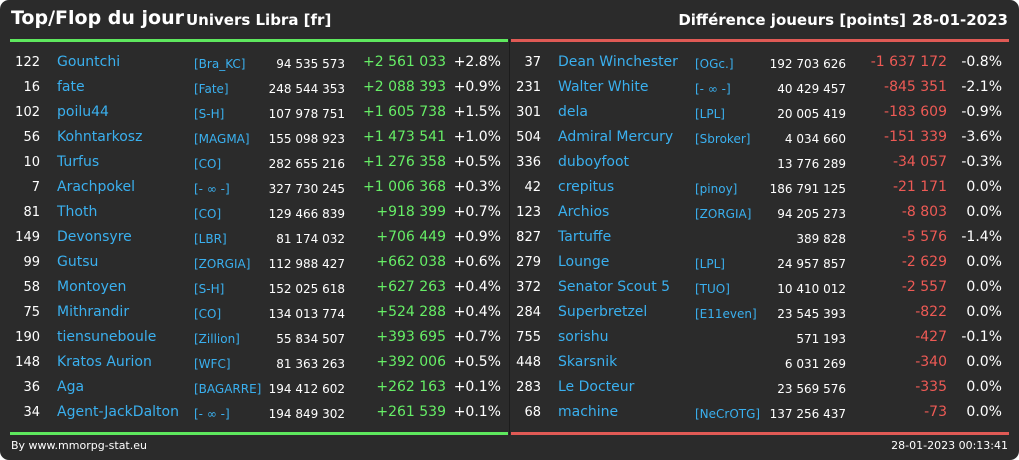 The image size is (1019, 460). What do you see at coordinates (107, 337) in the screenshot?
I see `player-name-link: tiensuneboule` at bounding box center [107, 337].